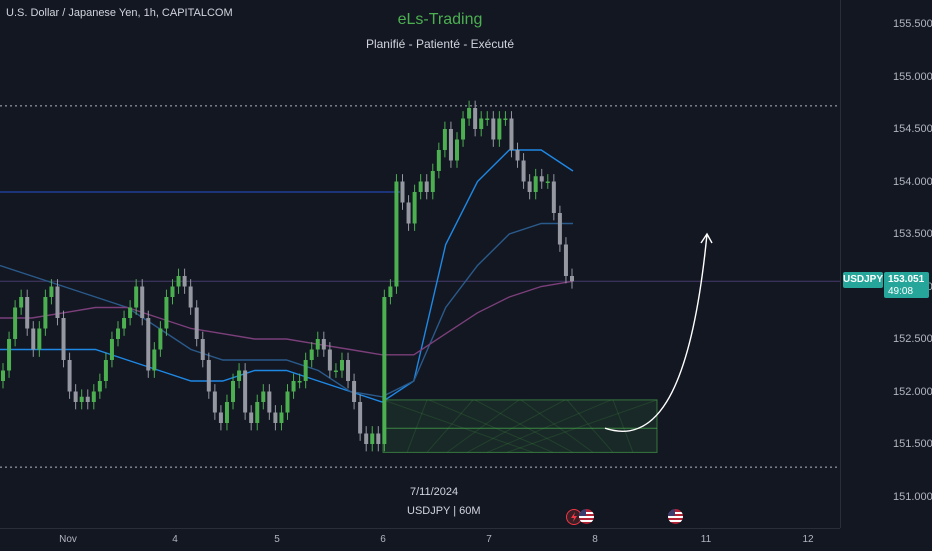  Describe the element at coordinates (440, 44) in the screenshot. I see `brand-tagline: Planifié - Patienté - Exécuté` at that location.